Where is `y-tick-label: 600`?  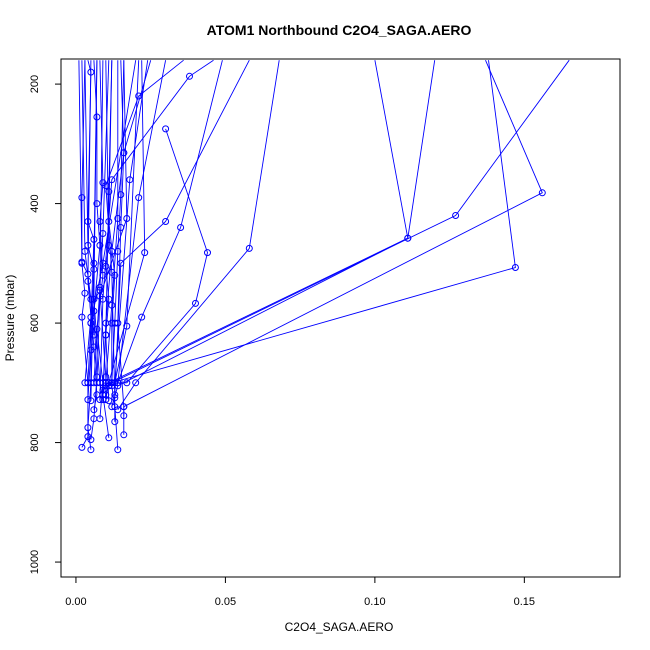
y-tick-label: 600 is located at coordinates (35, 323).